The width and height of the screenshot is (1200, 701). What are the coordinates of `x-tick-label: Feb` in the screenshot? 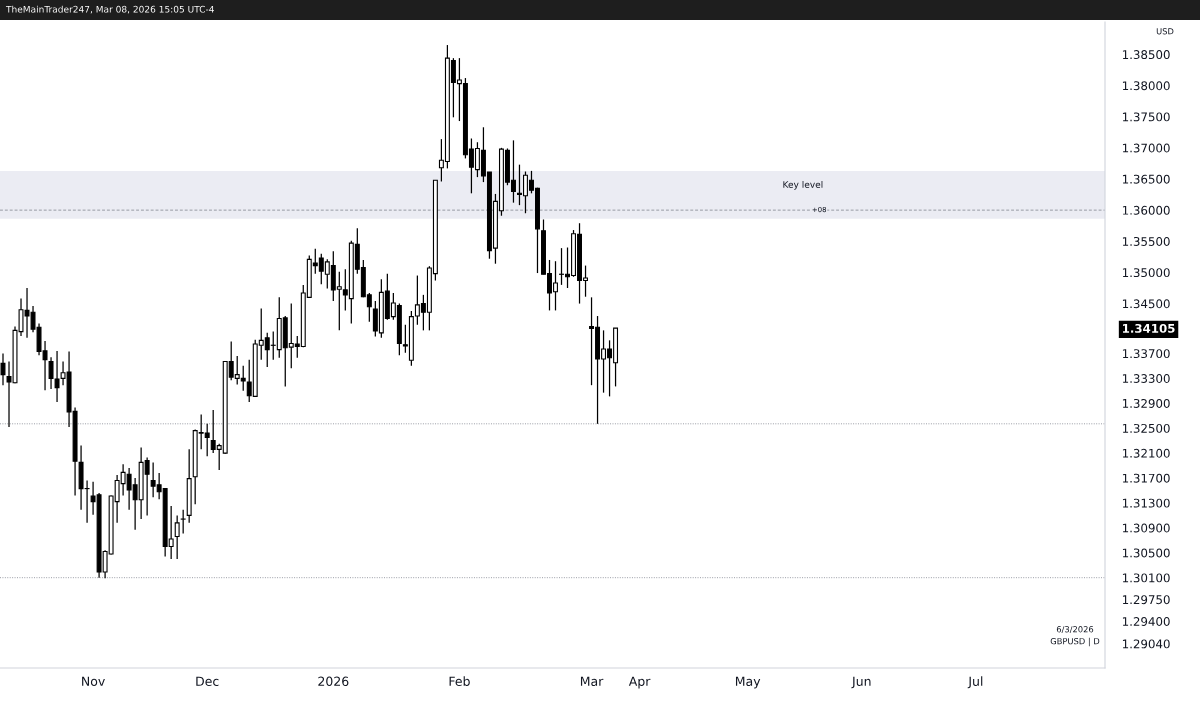 It's located at (459, 681).